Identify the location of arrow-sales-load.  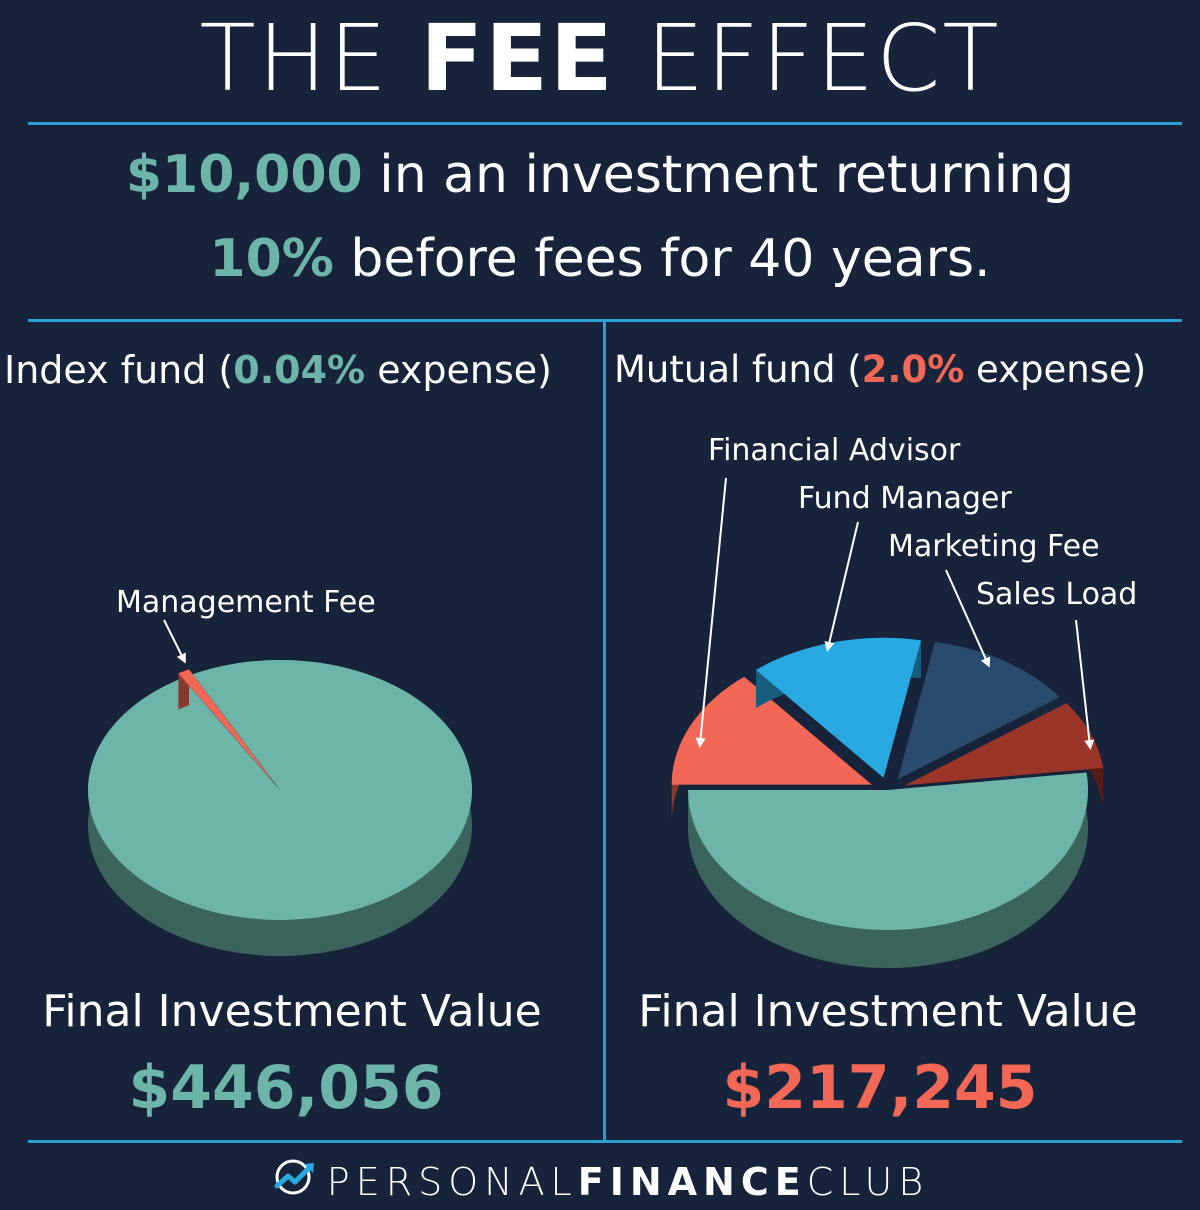
(1085, 684).